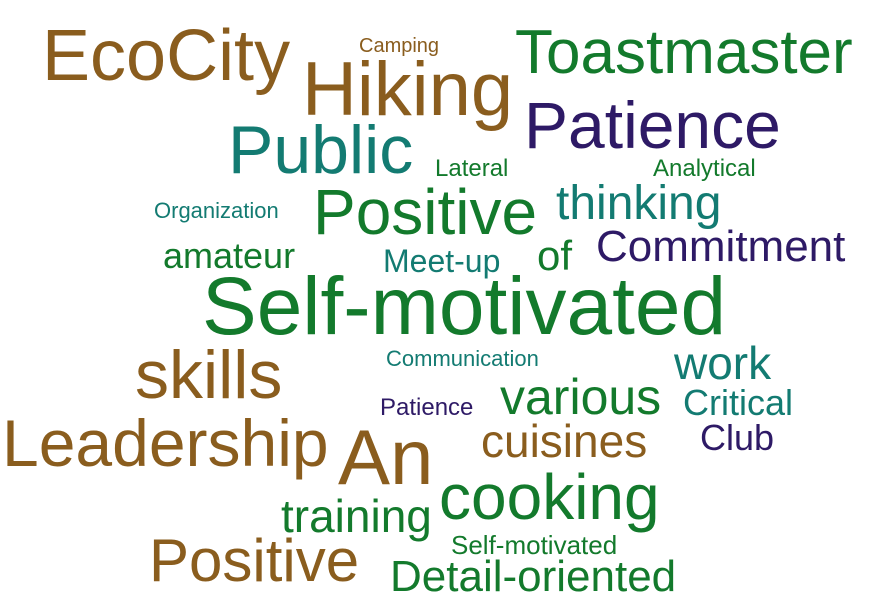 The image size is (874, 603). What do you see at coordinates (427, 407) in the screenshot?
I see `word-patience-small: Patience` at bounding box center [427, 407].